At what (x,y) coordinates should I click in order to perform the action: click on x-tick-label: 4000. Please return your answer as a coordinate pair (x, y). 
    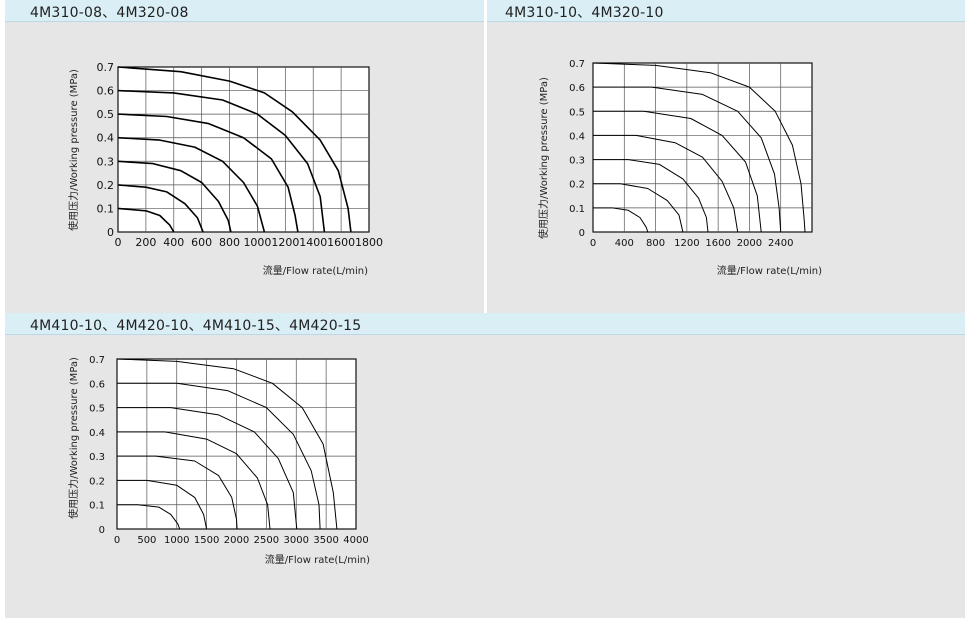
    Looking at the image, I should click on (355, 540).